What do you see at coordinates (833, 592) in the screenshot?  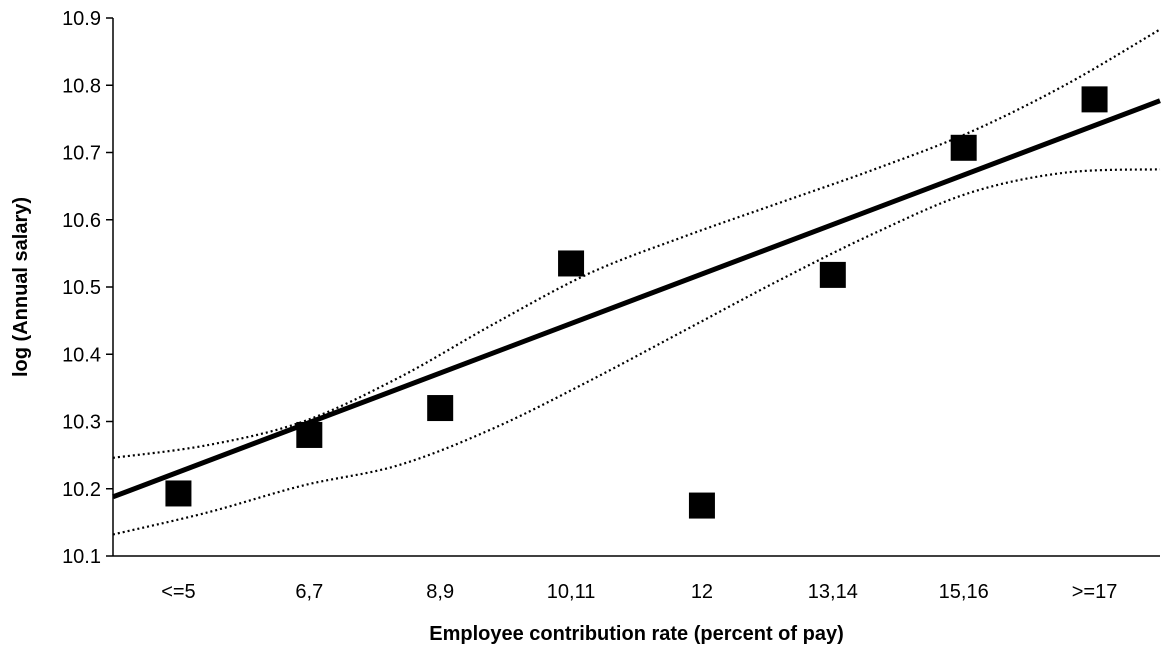 I see `x-tick-label: 13,14` at bounding box center [833, 592].